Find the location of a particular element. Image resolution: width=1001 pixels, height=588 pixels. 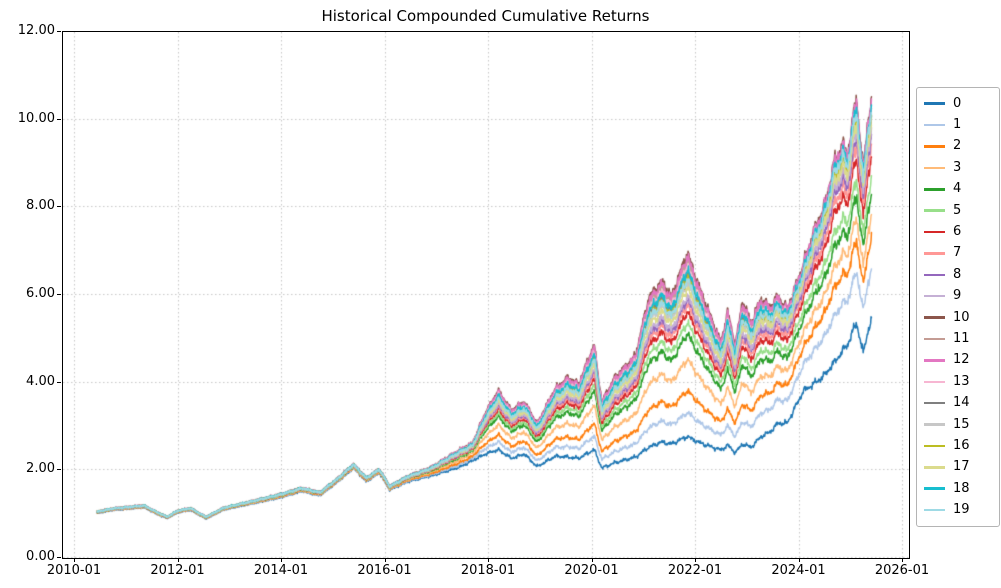

legend-label: 9 is located at coordinates (957, 296).